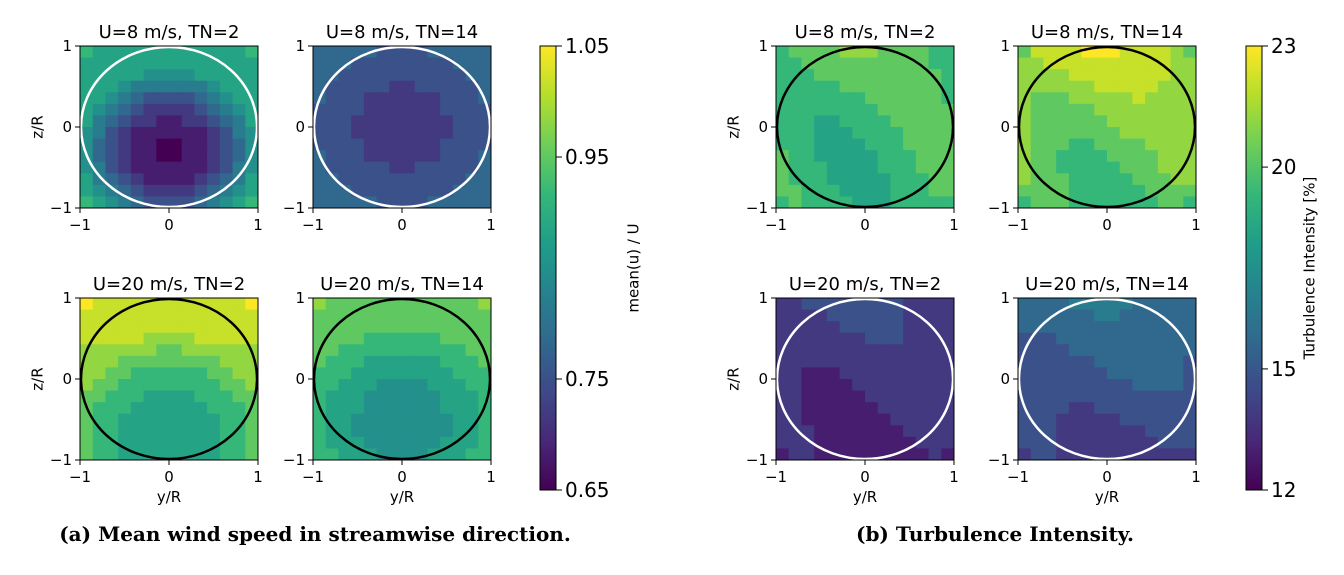 The height and width of the screenshot is (575, 1344). What do you see at coordinates (995, 534) in the screenshot?
I see `caption-b: (b) Turbulence Intensity.` at bounding box center [995, 534].